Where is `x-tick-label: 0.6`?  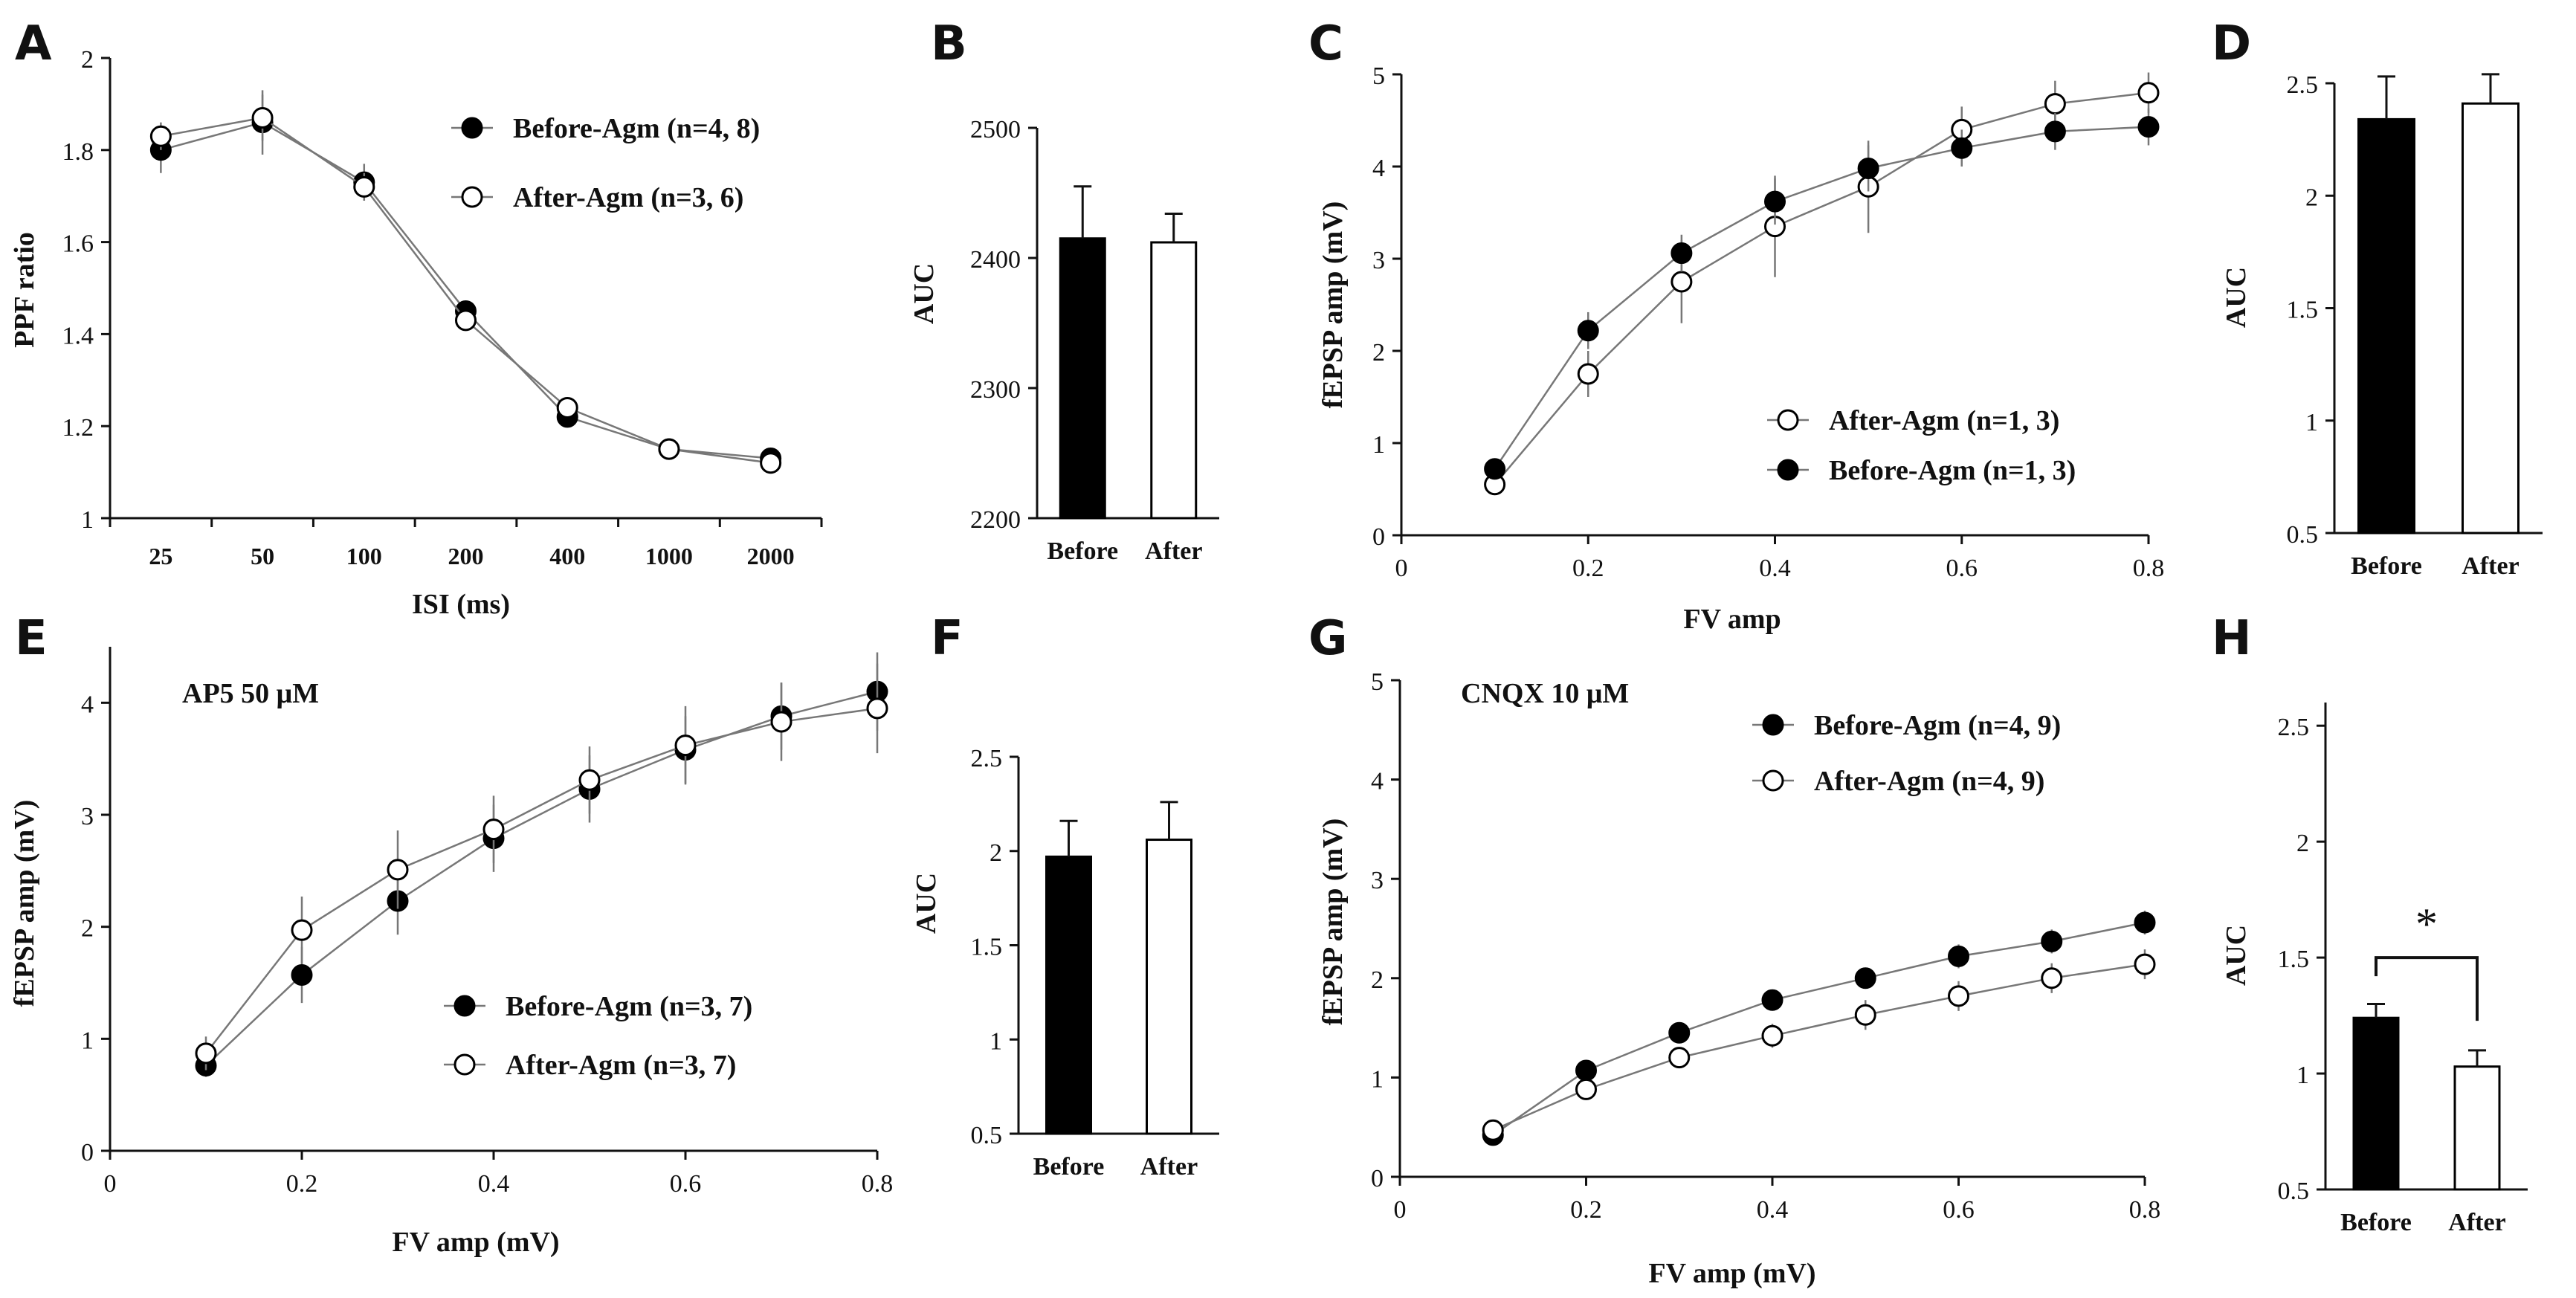 x-tick-label: 0.6 is located at coordinates (1959, 1210).